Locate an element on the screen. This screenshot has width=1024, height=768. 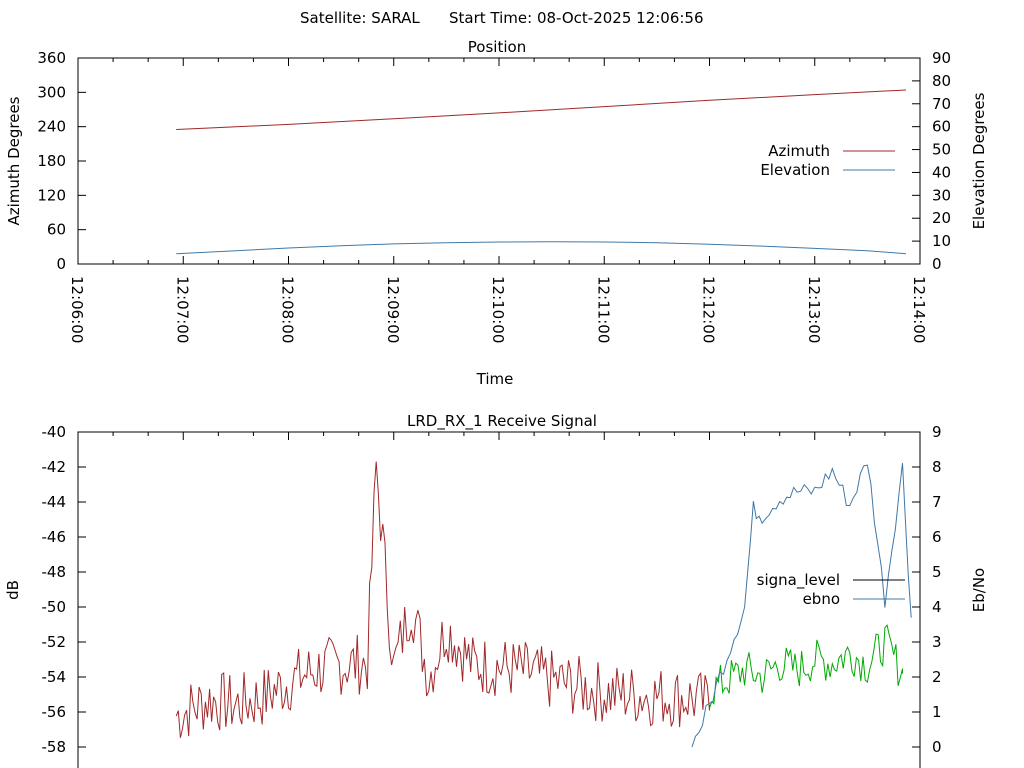
signal-y-tick-label: -40 is located at coordinates (54, 432).